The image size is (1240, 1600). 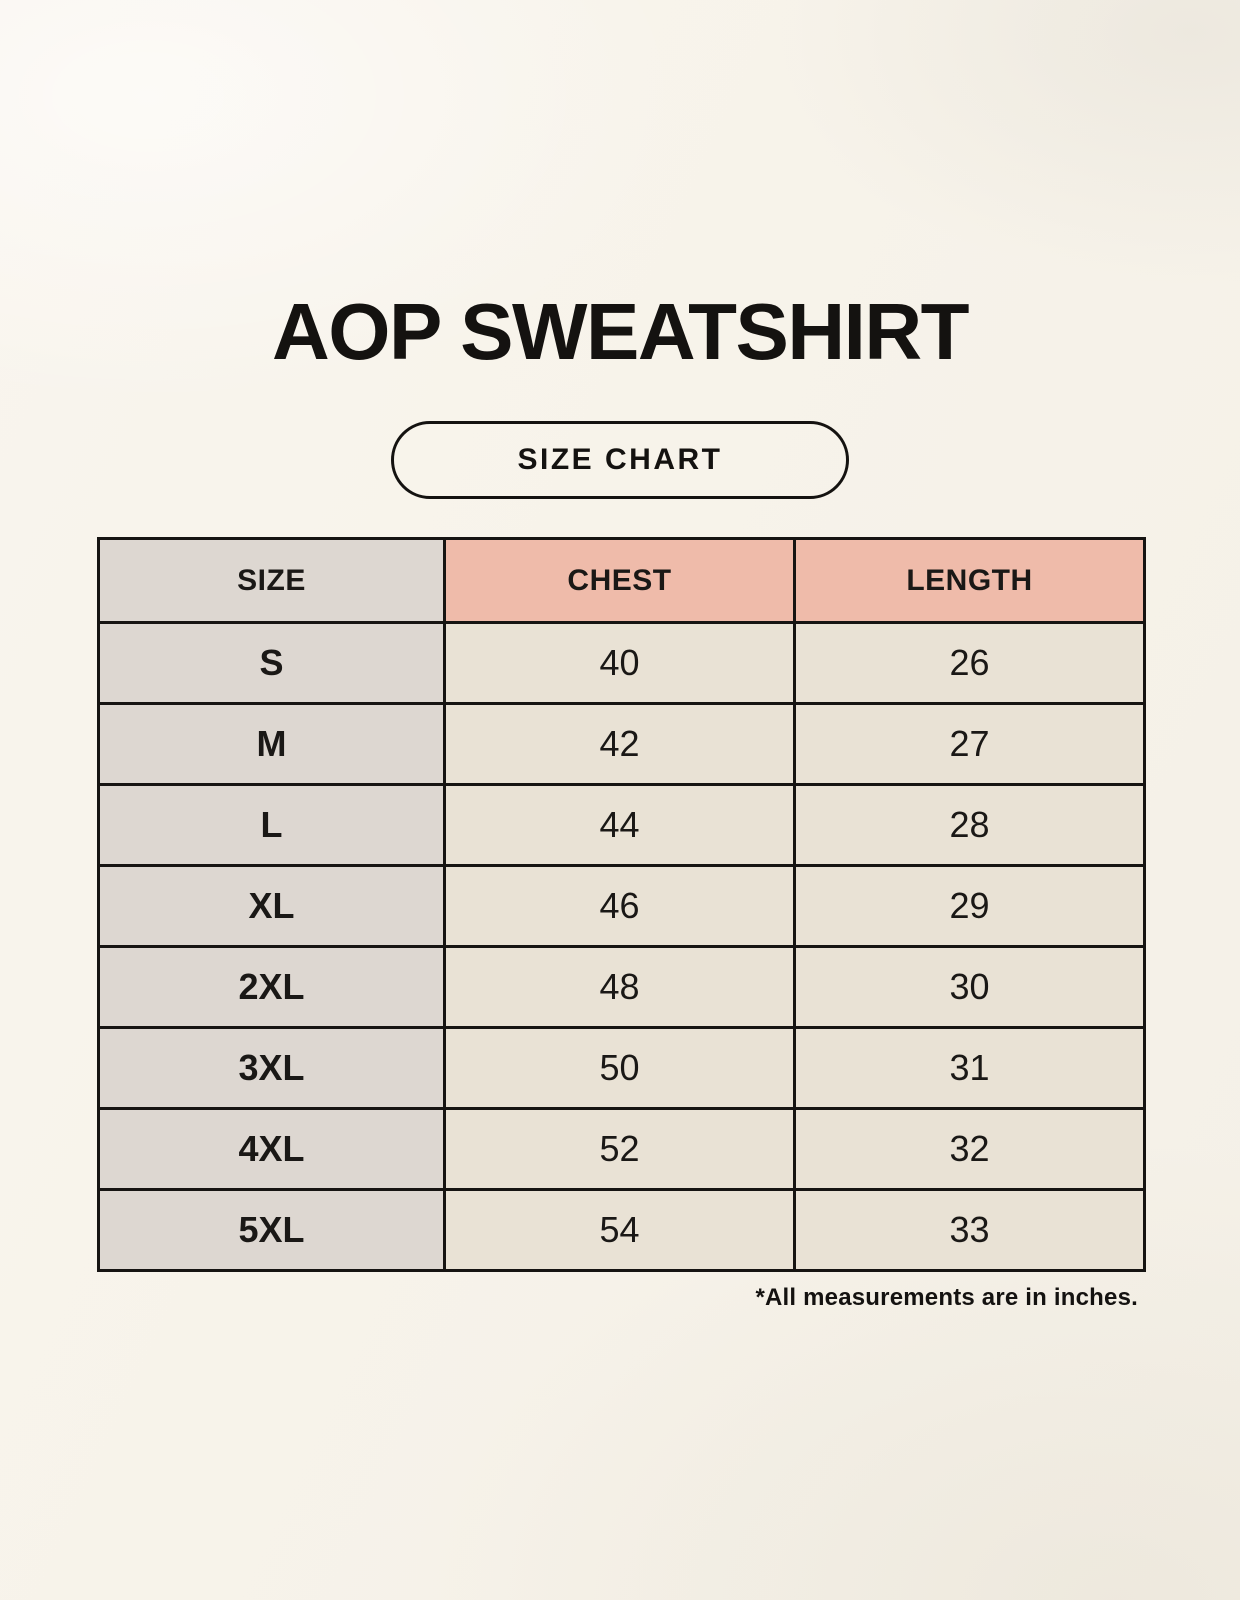 I want to click on table-row: M 42 27, so click(x=621, y=744).